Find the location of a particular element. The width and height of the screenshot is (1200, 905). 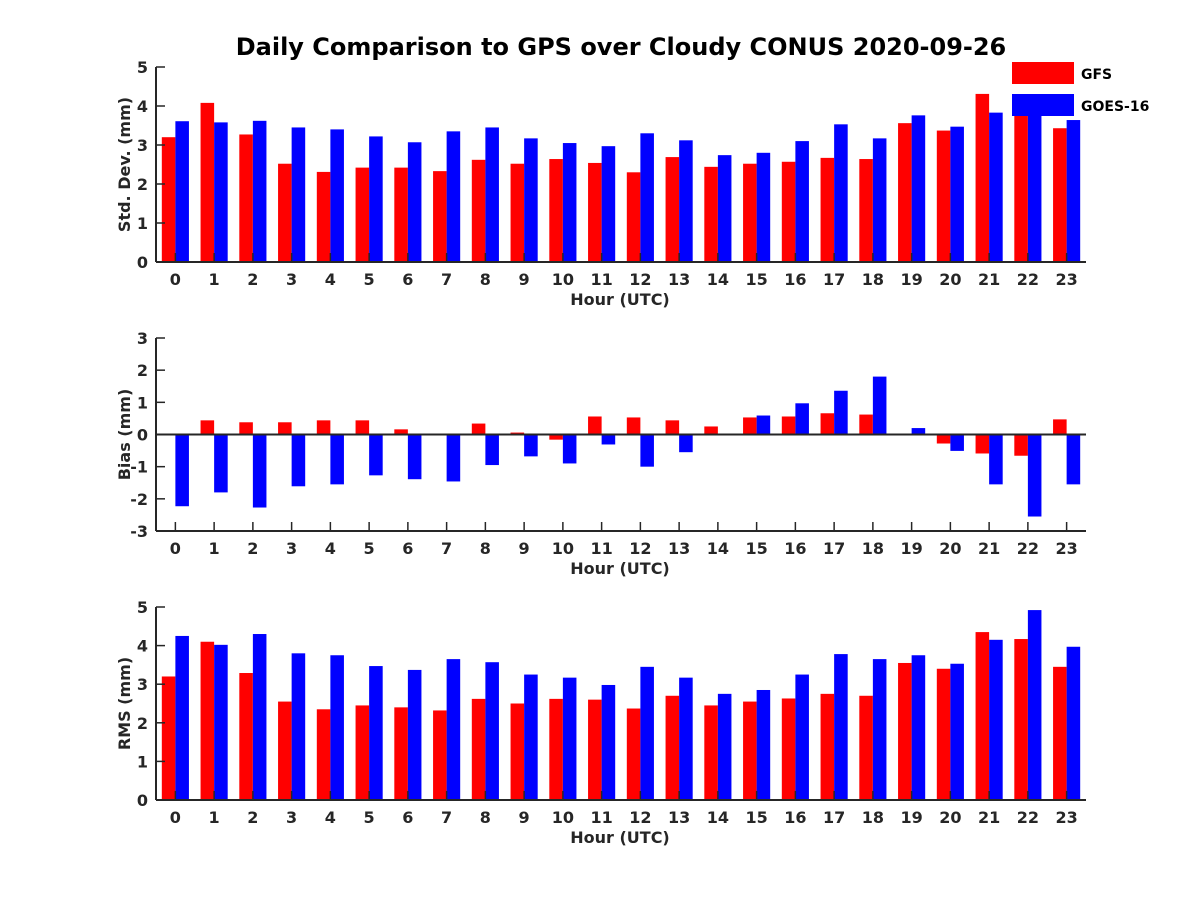

y-tick-label: 1 is located at coordinates (142, 761).